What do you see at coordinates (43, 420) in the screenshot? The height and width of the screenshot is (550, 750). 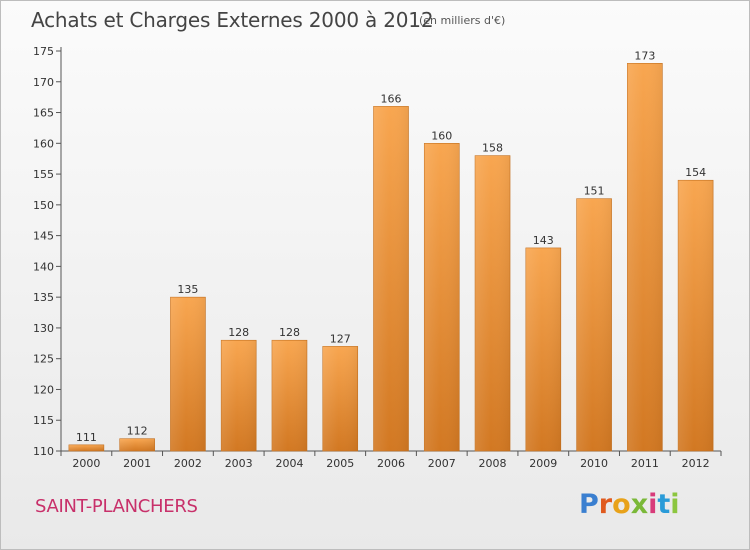 I see `y-tick-label: 115` at bounding box center [43, 420].